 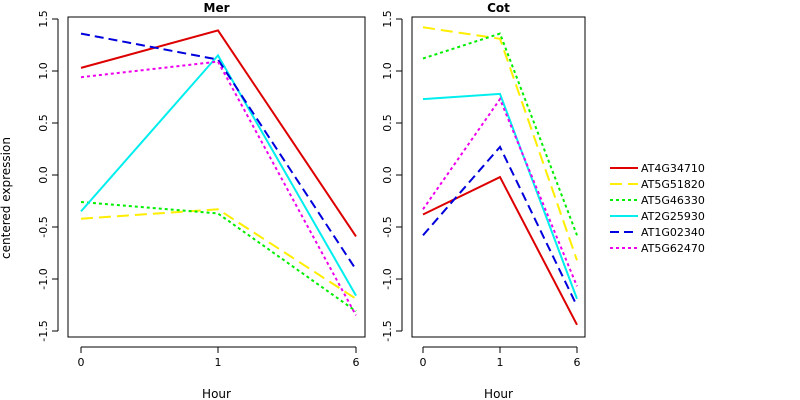 I want to click on chart-title: Mer, so click(x=217, y=8).